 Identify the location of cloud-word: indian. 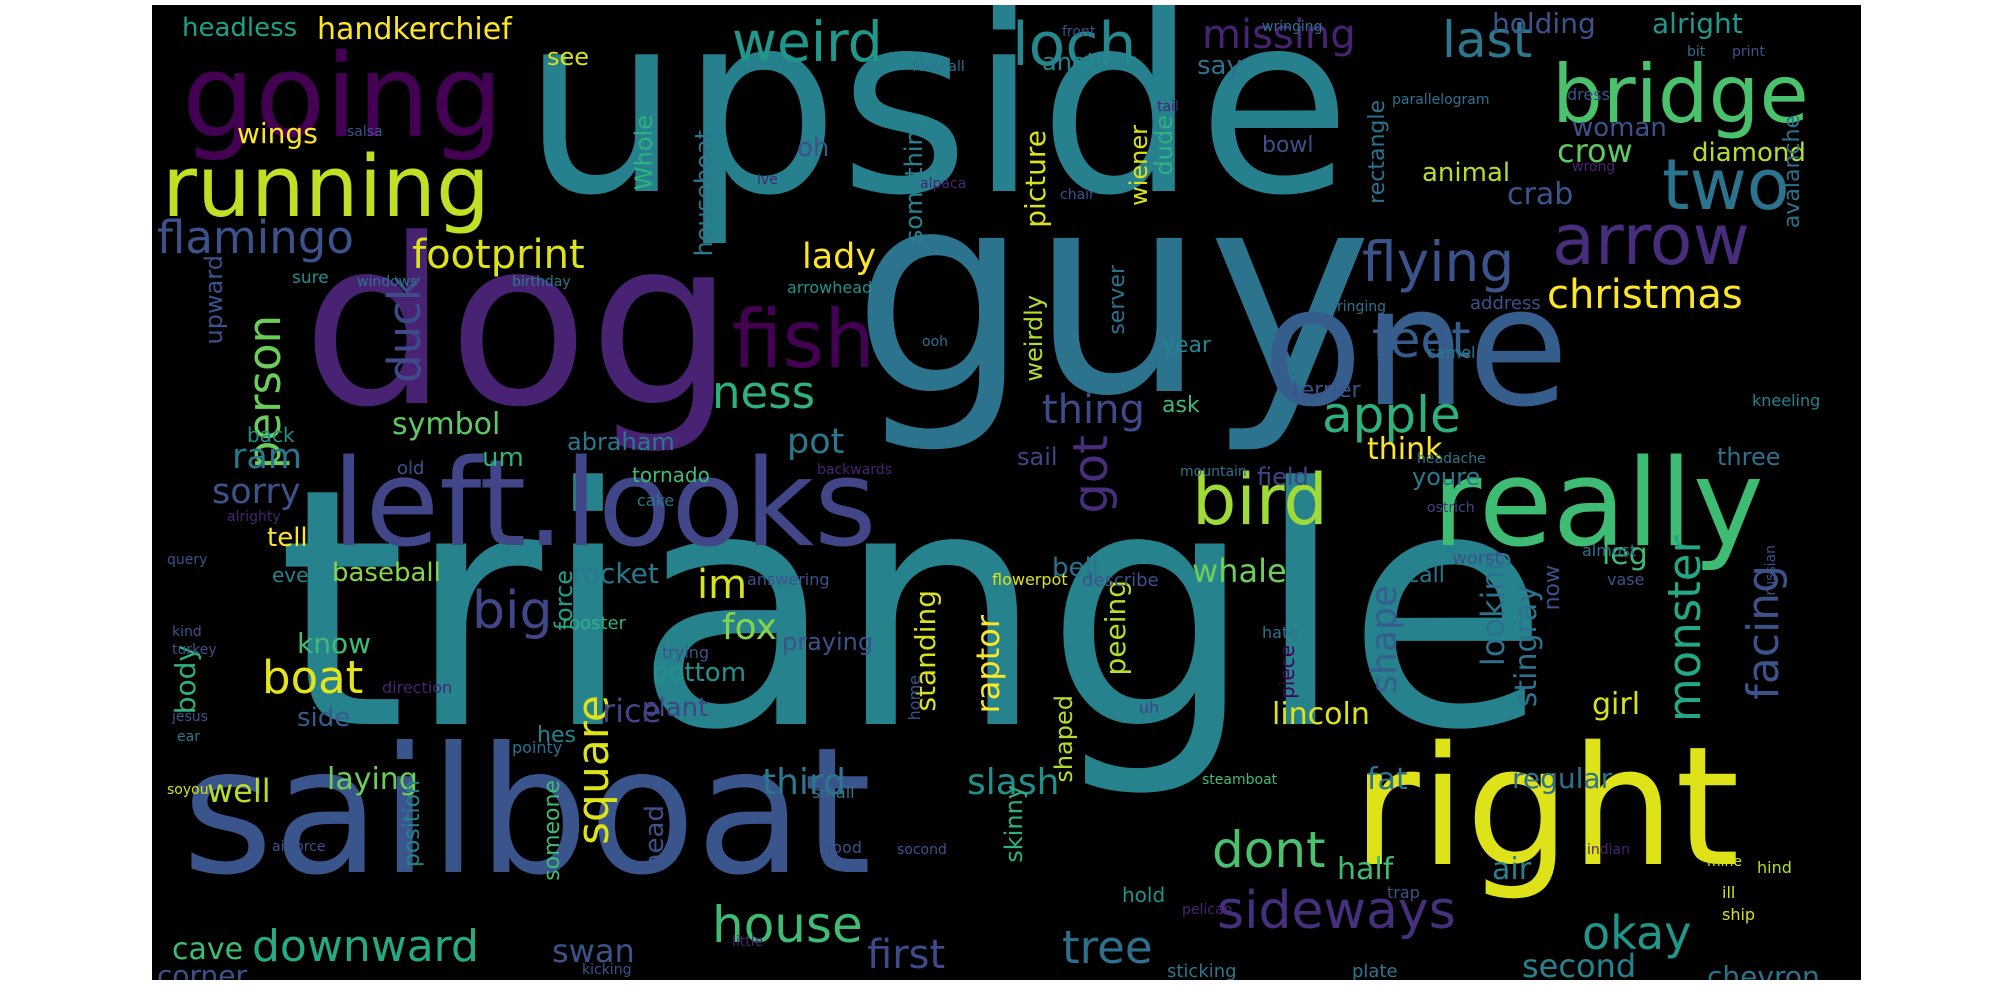
(1608, 850).